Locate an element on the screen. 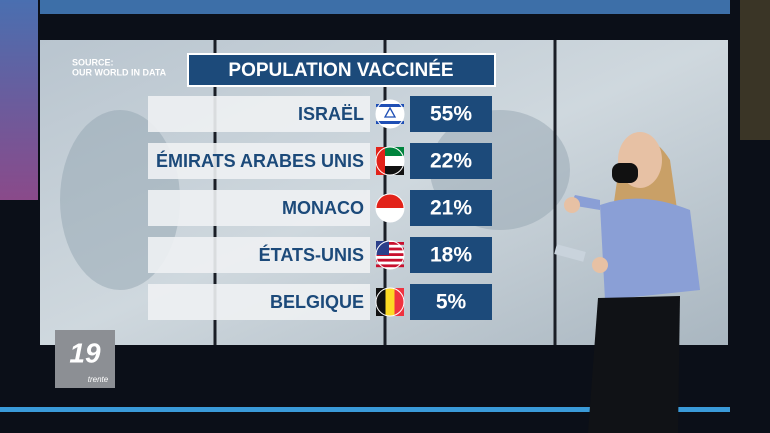  value-label: 55% is located at coordinates (451, 114).